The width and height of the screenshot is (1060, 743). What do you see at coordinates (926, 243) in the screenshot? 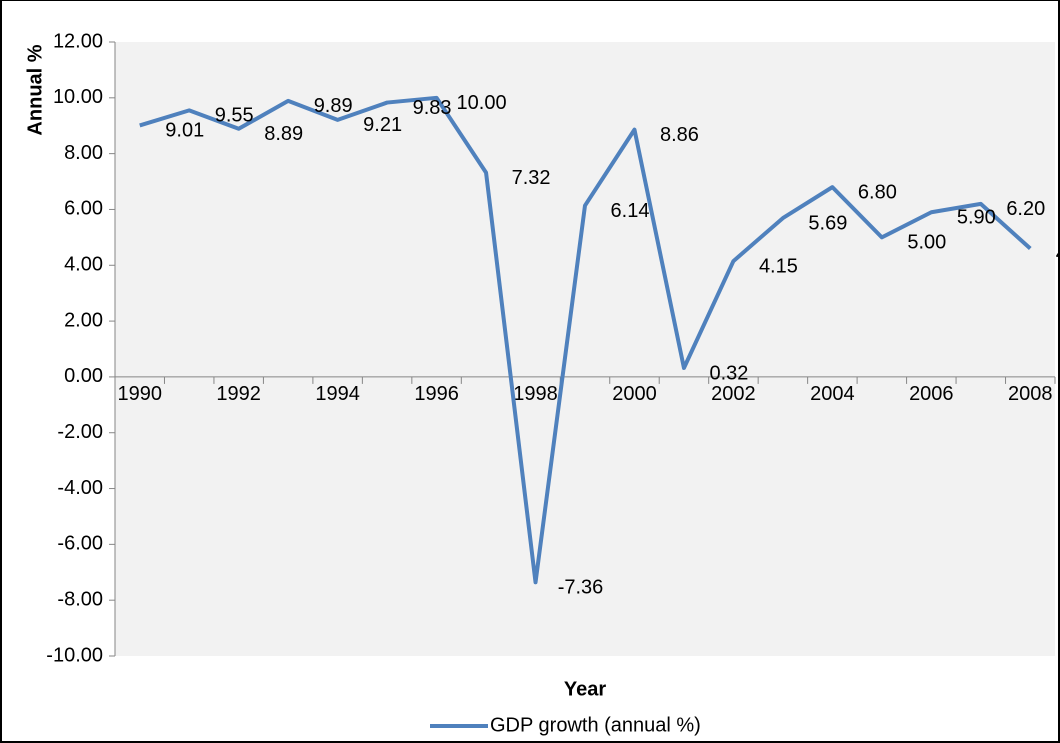
I see `data-label: 5.00` at bounding box center [926, 243].